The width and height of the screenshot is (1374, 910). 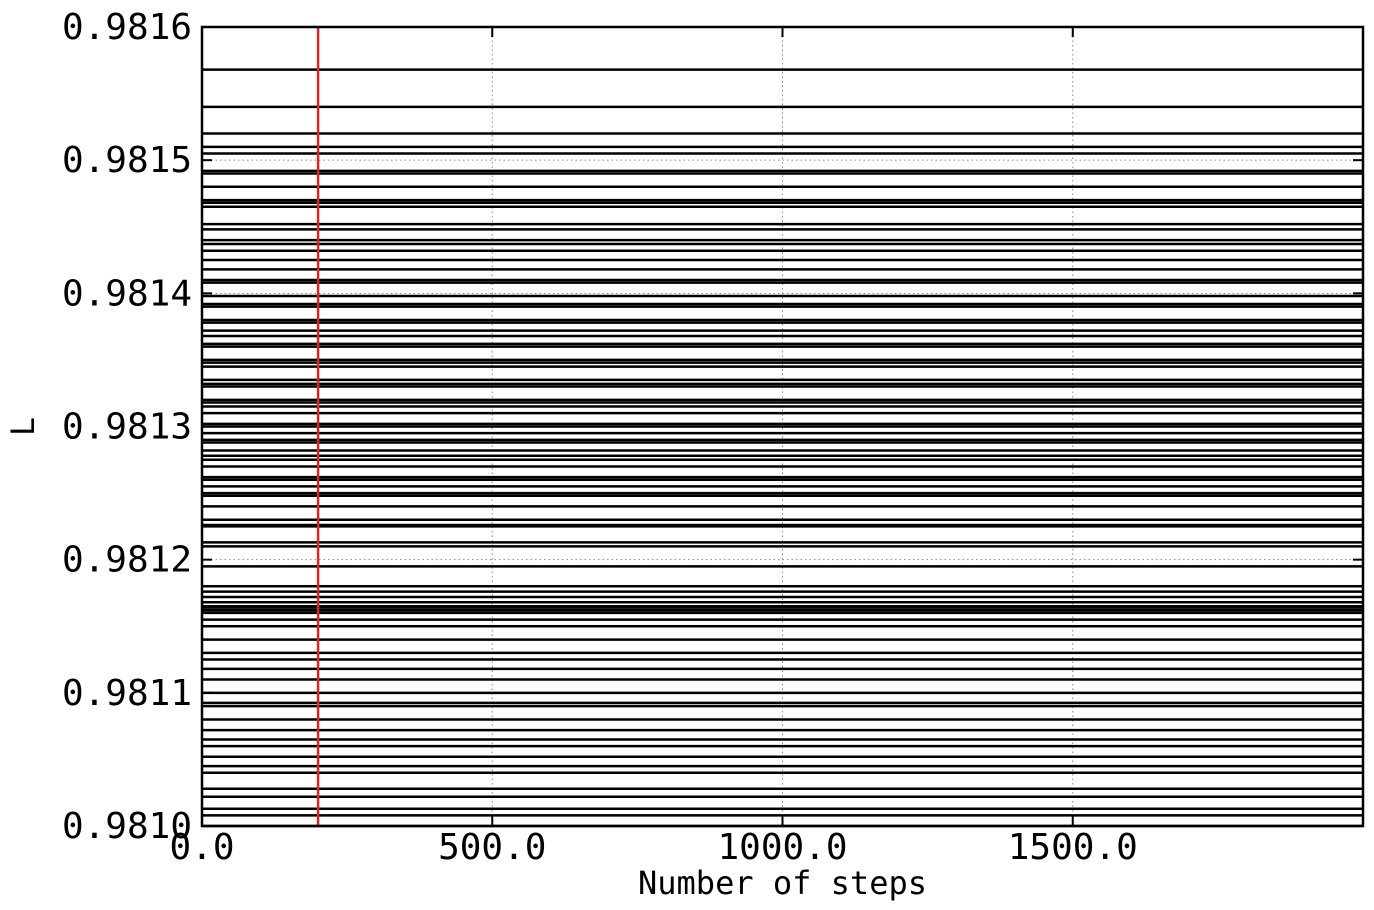 I want to click on y-tick-label: 0.9812, so click(x=127, y=560).